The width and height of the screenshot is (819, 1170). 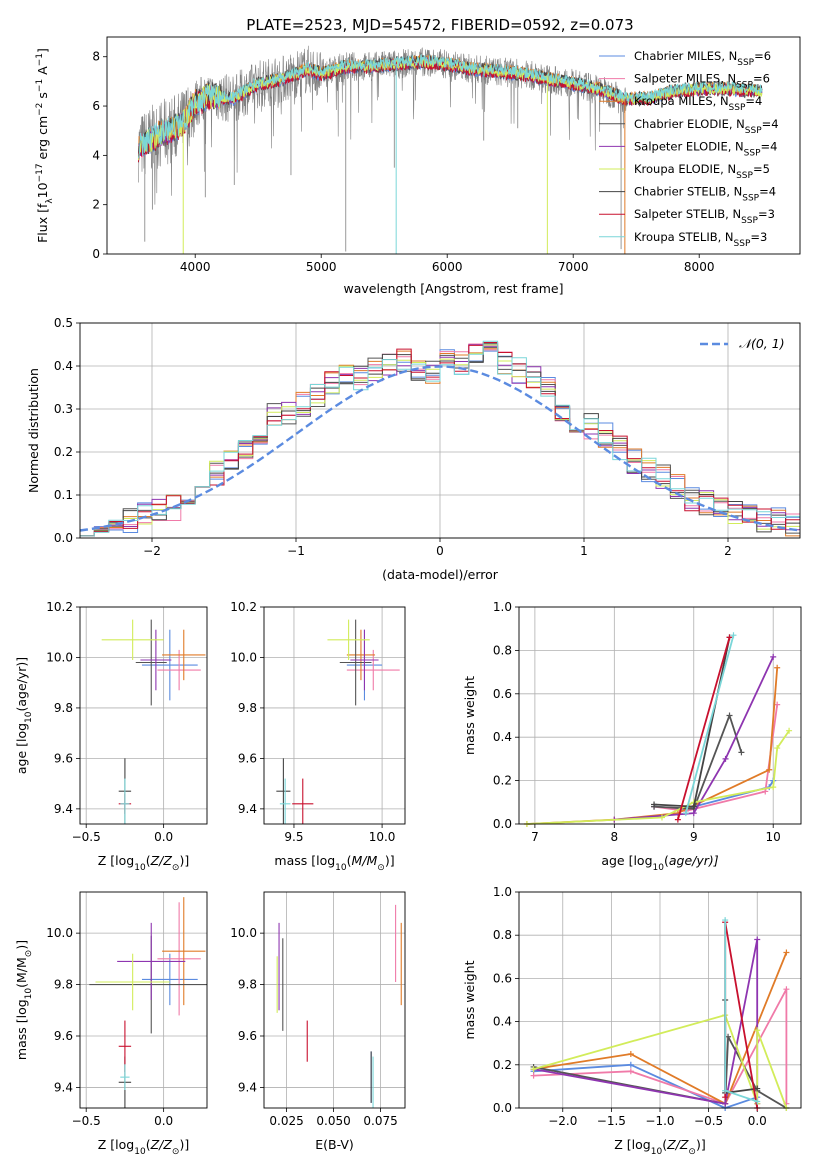 I want to click on y-tick-label: 2, so click(x=96, y=205).